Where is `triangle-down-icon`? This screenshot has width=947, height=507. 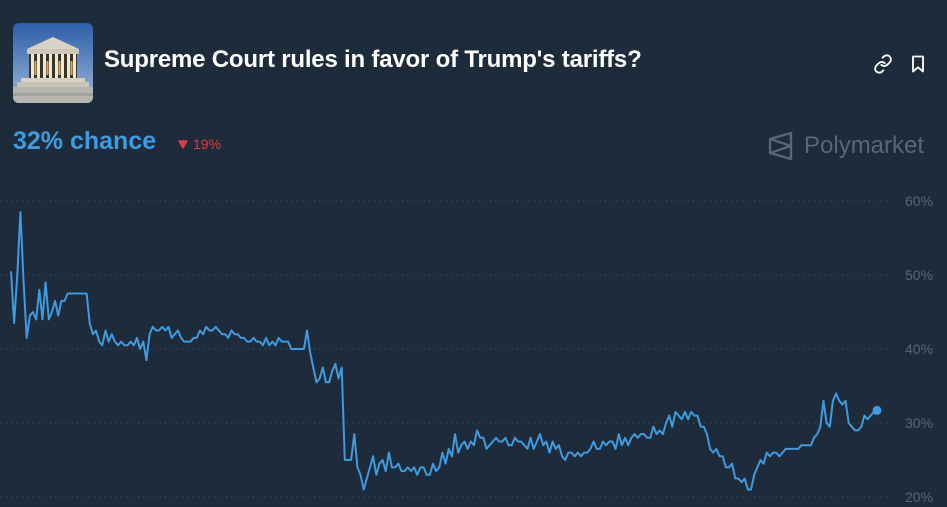
triangle-down-icon is located at coordinates (183, 144).